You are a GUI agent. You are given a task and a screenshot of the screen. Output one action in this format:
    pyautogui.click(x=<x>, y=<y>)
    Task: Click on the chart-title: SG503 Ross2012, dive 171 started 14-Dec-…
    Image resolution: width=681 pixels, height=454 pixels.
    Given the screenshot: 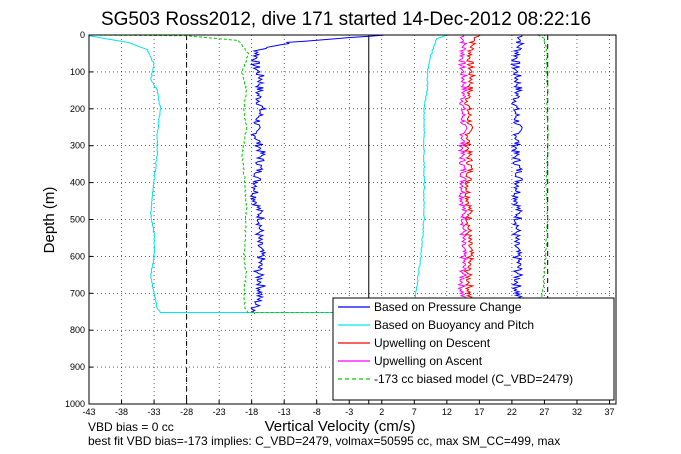 What is the action you would take?
    pyautogui.click(x=346, y=19)
    